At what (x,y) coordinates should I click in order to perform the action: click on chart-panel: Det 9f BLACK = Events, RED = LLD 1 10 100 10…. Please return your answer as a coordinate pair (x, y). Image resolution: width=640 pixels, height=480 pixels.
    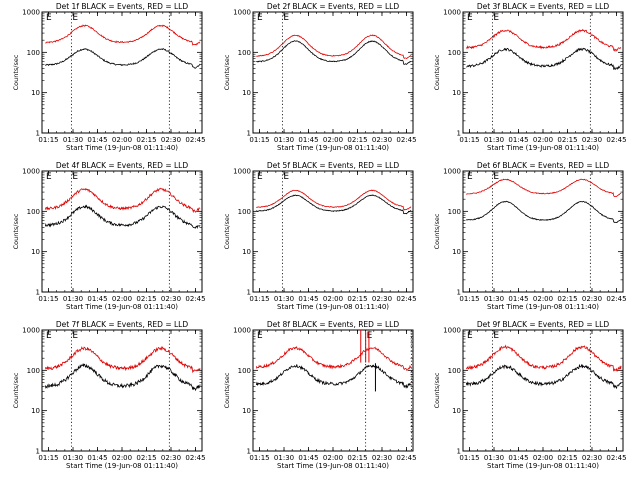
    Looking at the image, I should click on (530, 395).